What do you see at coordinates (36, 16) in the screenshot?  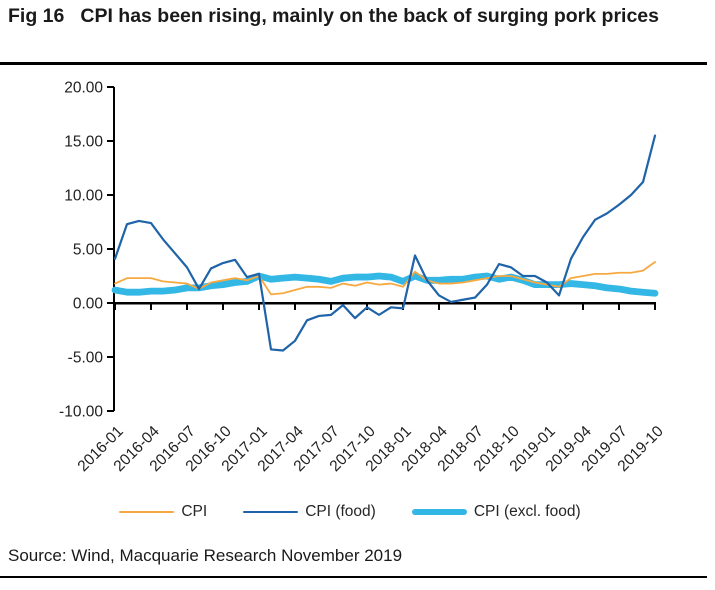 I see `figure-number: Fig 16` at bounding box center [36, 16].